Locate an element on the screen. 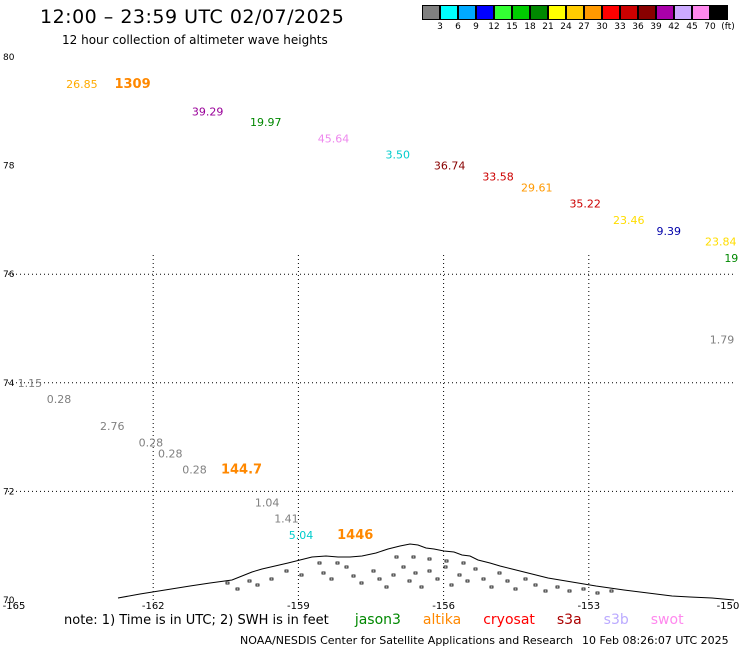  coastline-path is located at coordinates (426, 572).